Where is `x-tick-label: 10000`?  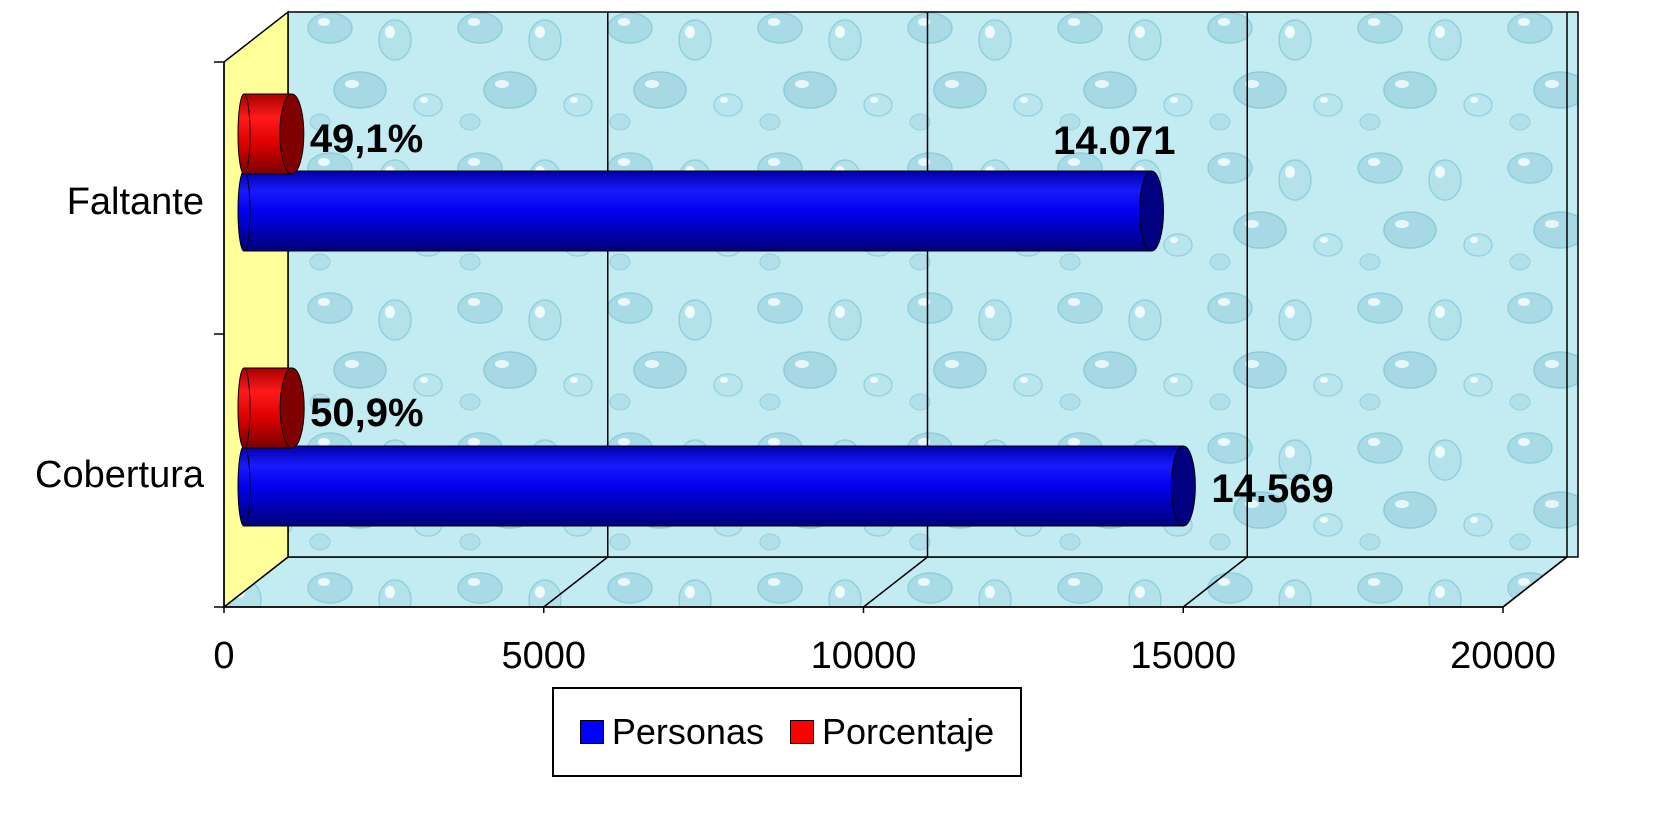 x-tick-label: 10000 is located at coordinates (864, 656).